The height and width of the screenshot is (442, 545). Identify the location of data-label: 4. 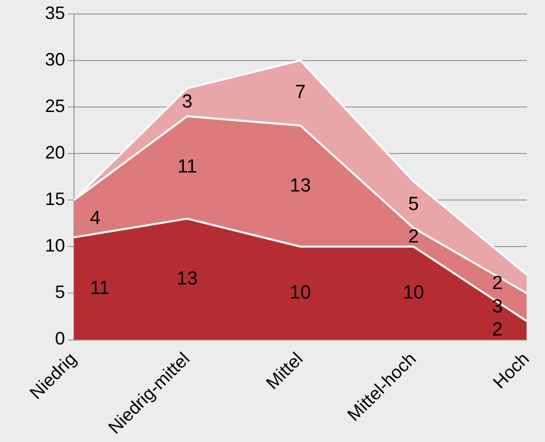
(95, 218).